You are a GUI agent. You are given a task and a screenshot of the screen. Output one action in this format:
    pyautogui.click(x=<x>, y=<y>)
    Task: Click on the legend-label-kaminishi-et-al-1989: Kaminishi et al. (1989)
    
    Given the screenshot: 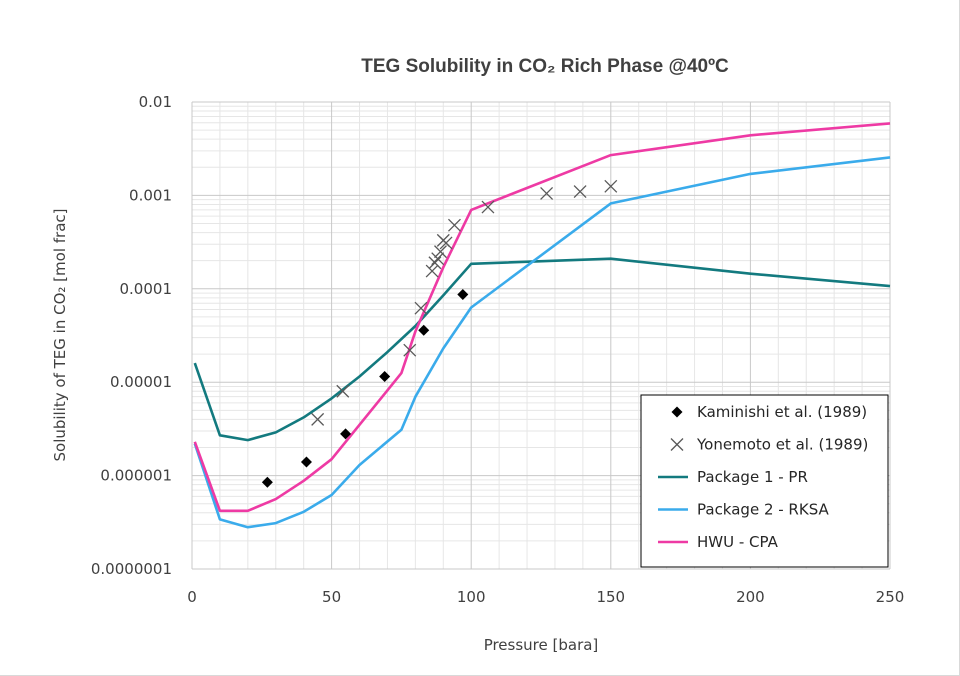 What is the action you would take?
    pyautogui.click(x=782, y=412)
    